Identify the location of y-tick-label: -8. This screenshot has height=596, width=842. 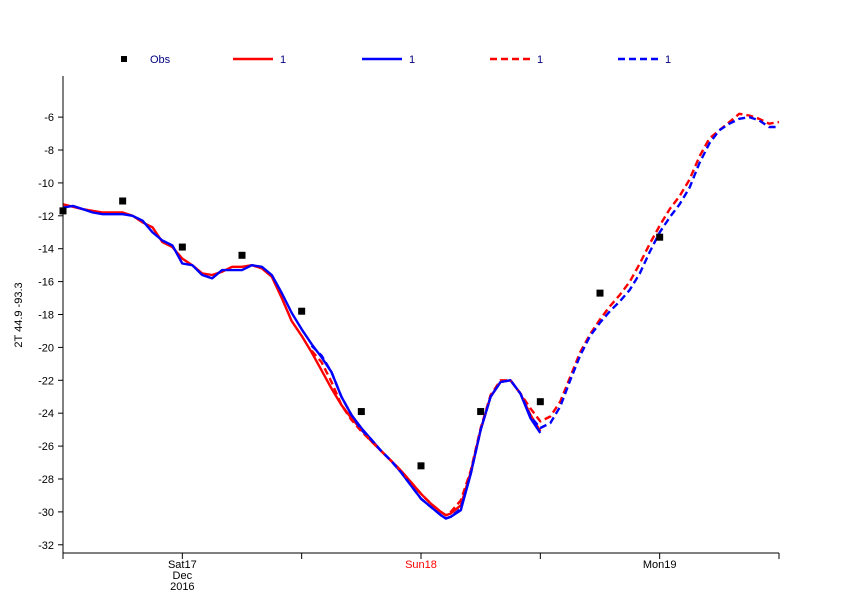
(49, 151).